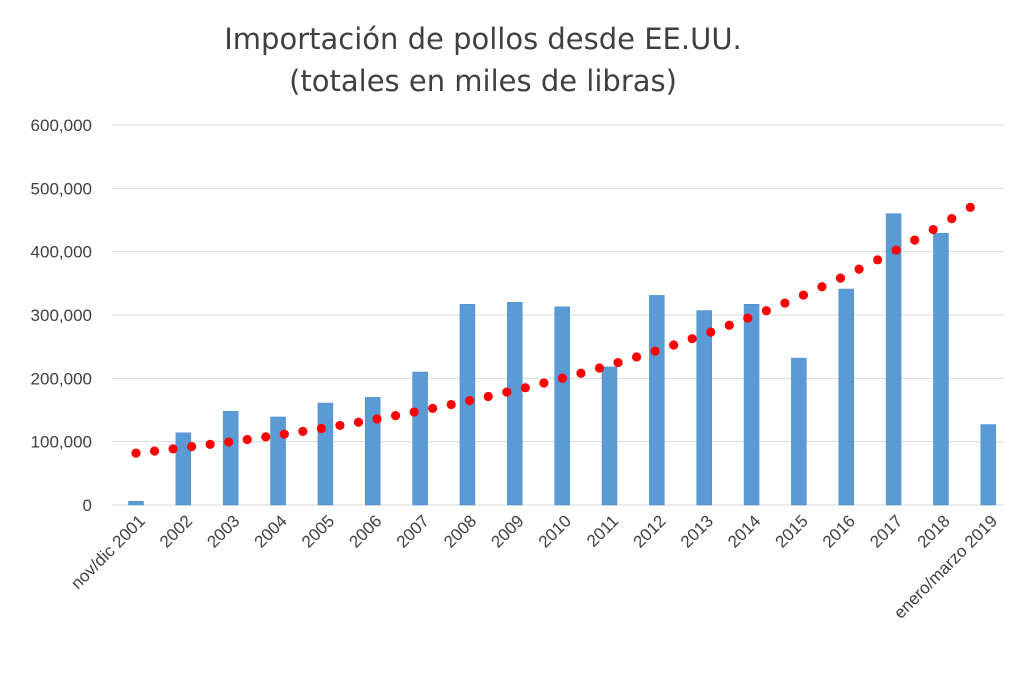  What do you see at coordinates (483, 39) in the screenshot?
I see `chart-title-line1: Importación de pollos desde EE.UU.` at bounding box center [483, 39].